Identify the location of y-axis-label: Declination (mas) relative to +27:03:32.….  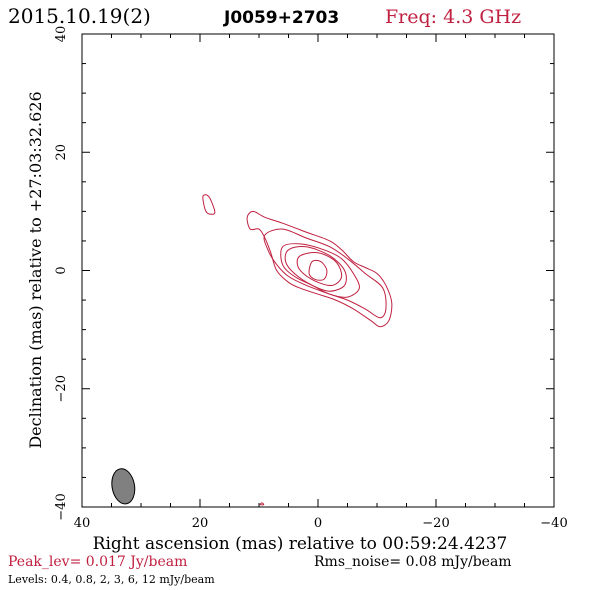
(35, 269).